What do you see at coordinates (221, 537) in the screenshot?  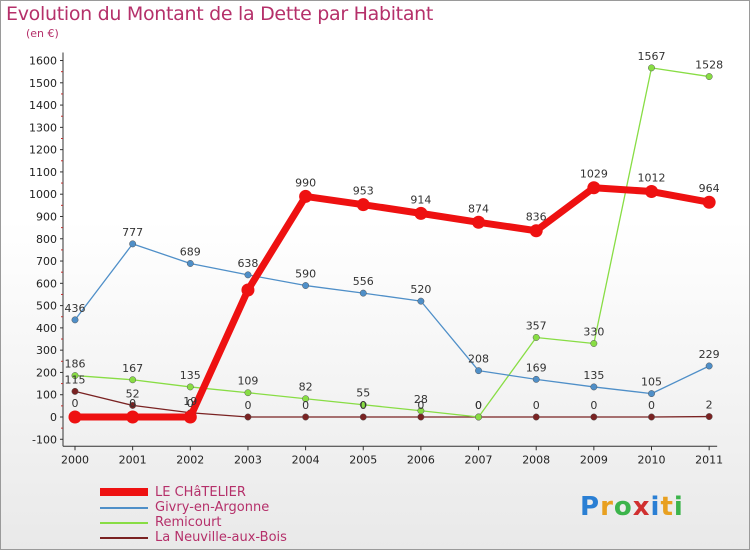 I see `legend-label: La Neuville-aux-Bois` at bounding box center [221, 537].